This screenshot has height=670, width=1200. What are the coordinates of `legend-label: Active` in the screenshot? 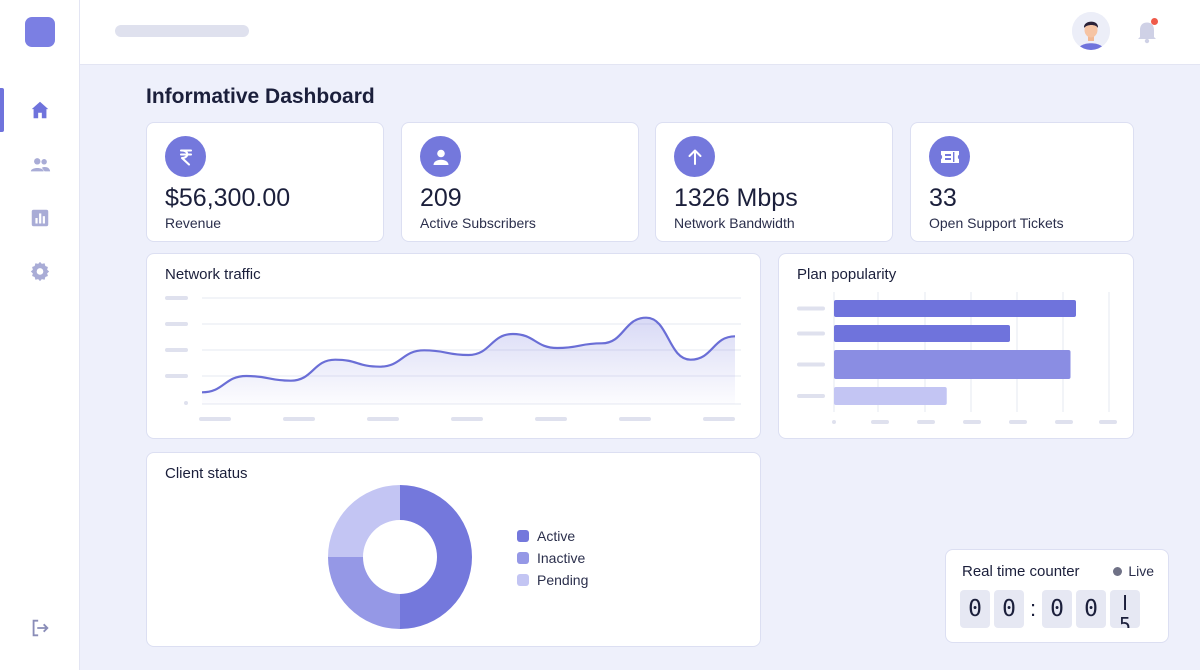 It's located at (556, 536).